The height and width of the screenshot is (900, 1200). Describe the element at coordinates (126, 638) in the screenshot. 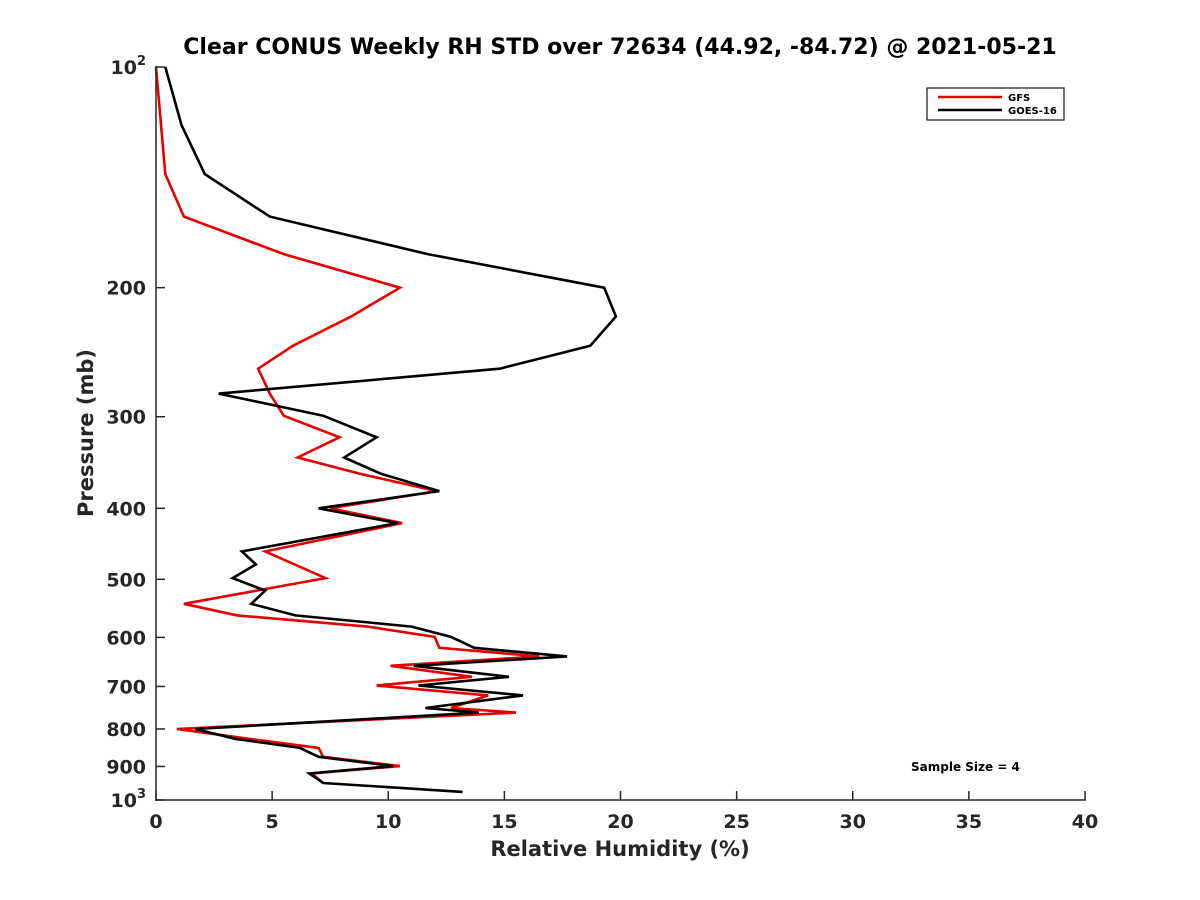

I see `y-tick-label: 600` at that location.